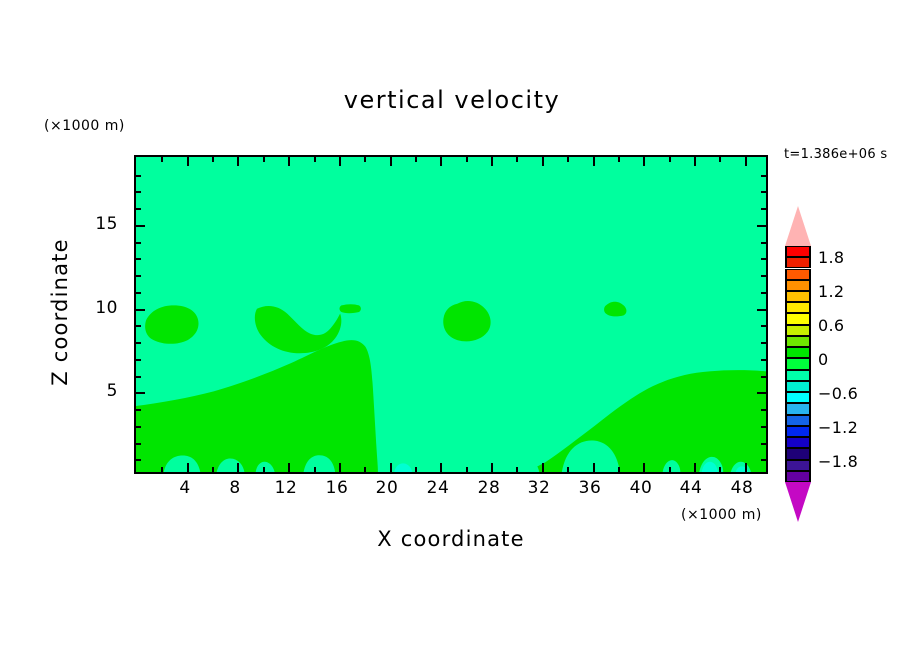 The height and width of the screenshot is (654, 904). I want to click on x-tick-label: 48, so click(742, 488).